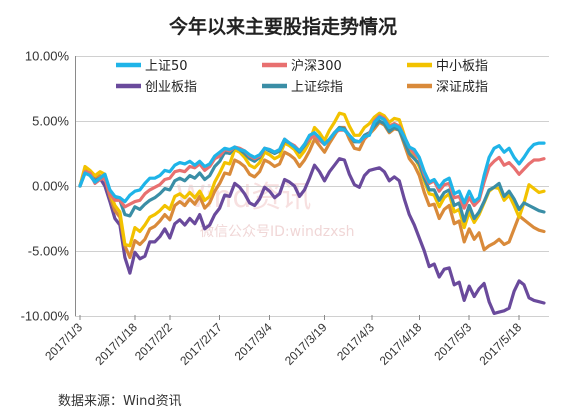  I want to click on x-tick-label: 2017/3/19, so click(306, 344).